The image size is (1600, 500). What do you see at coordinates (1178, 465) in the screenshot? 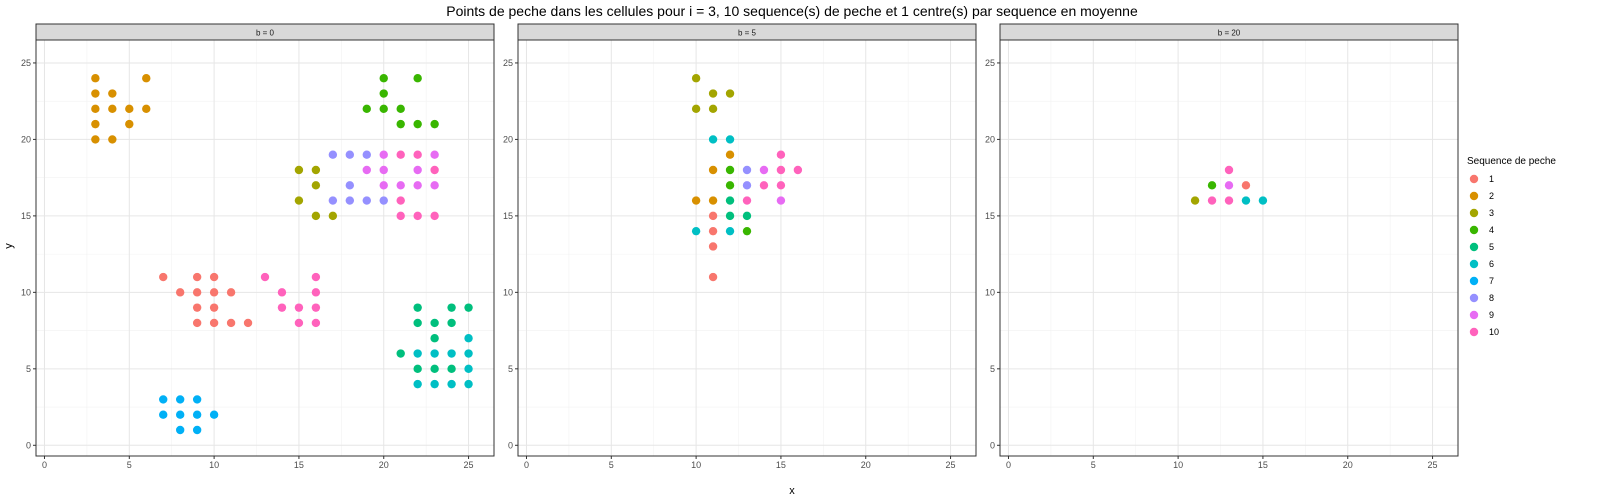
I see `x-tick-label: 10` at bounding box center [1178, 465].